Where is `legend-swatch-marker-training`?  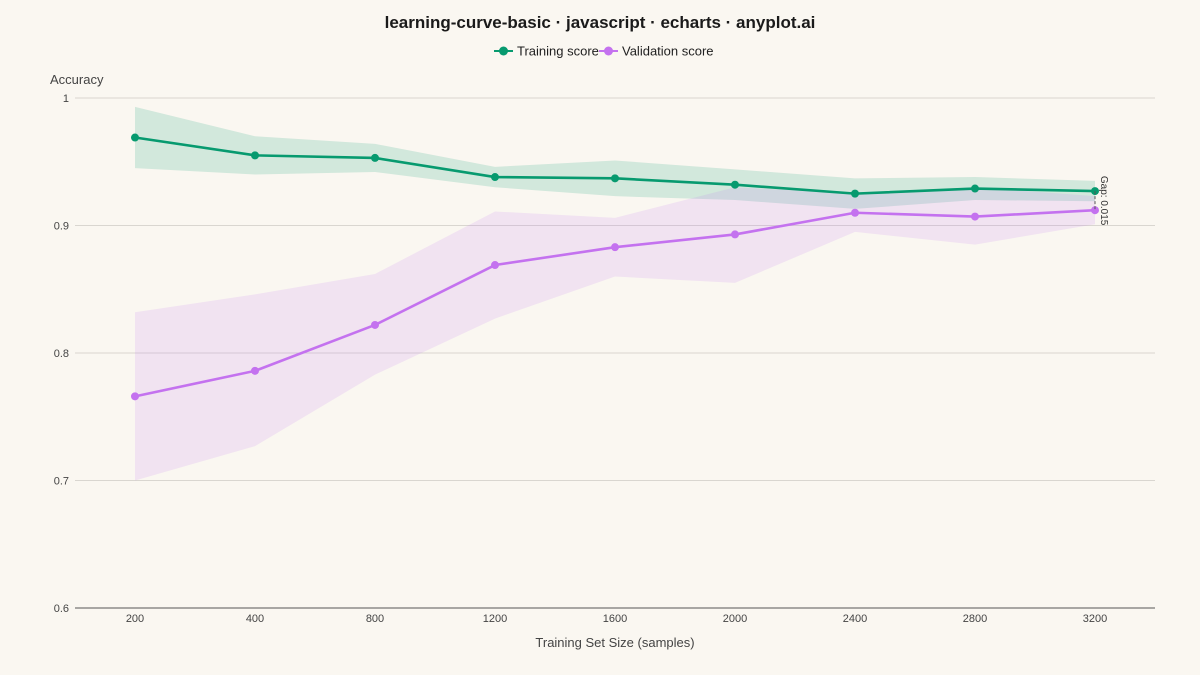 legend-swatch-marker-training is located at coordinates (503, 51).